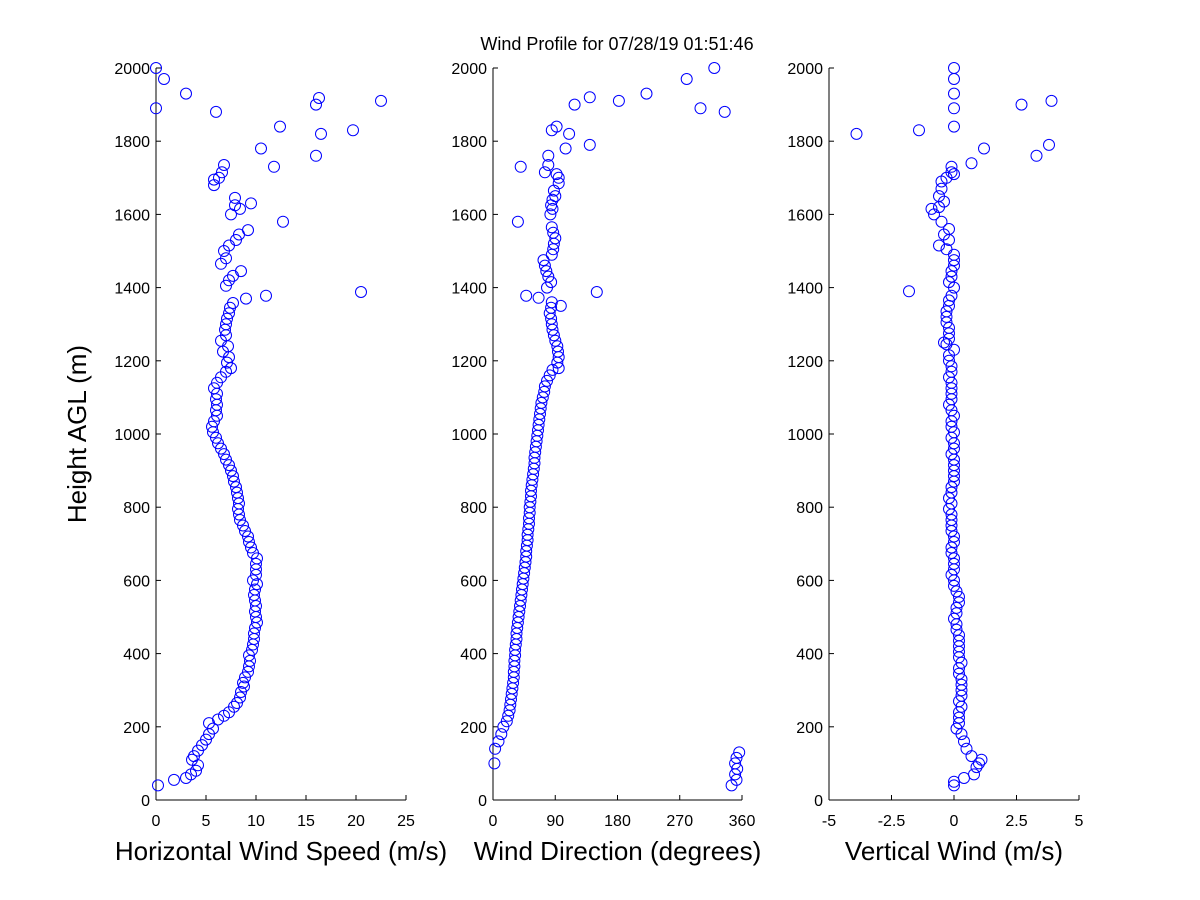  What do you see at coordinates (618, 851) in the screenshot?
I see `x-axis-label-direction: Wind Direction (degrees)` at bounding box center [618, 851].